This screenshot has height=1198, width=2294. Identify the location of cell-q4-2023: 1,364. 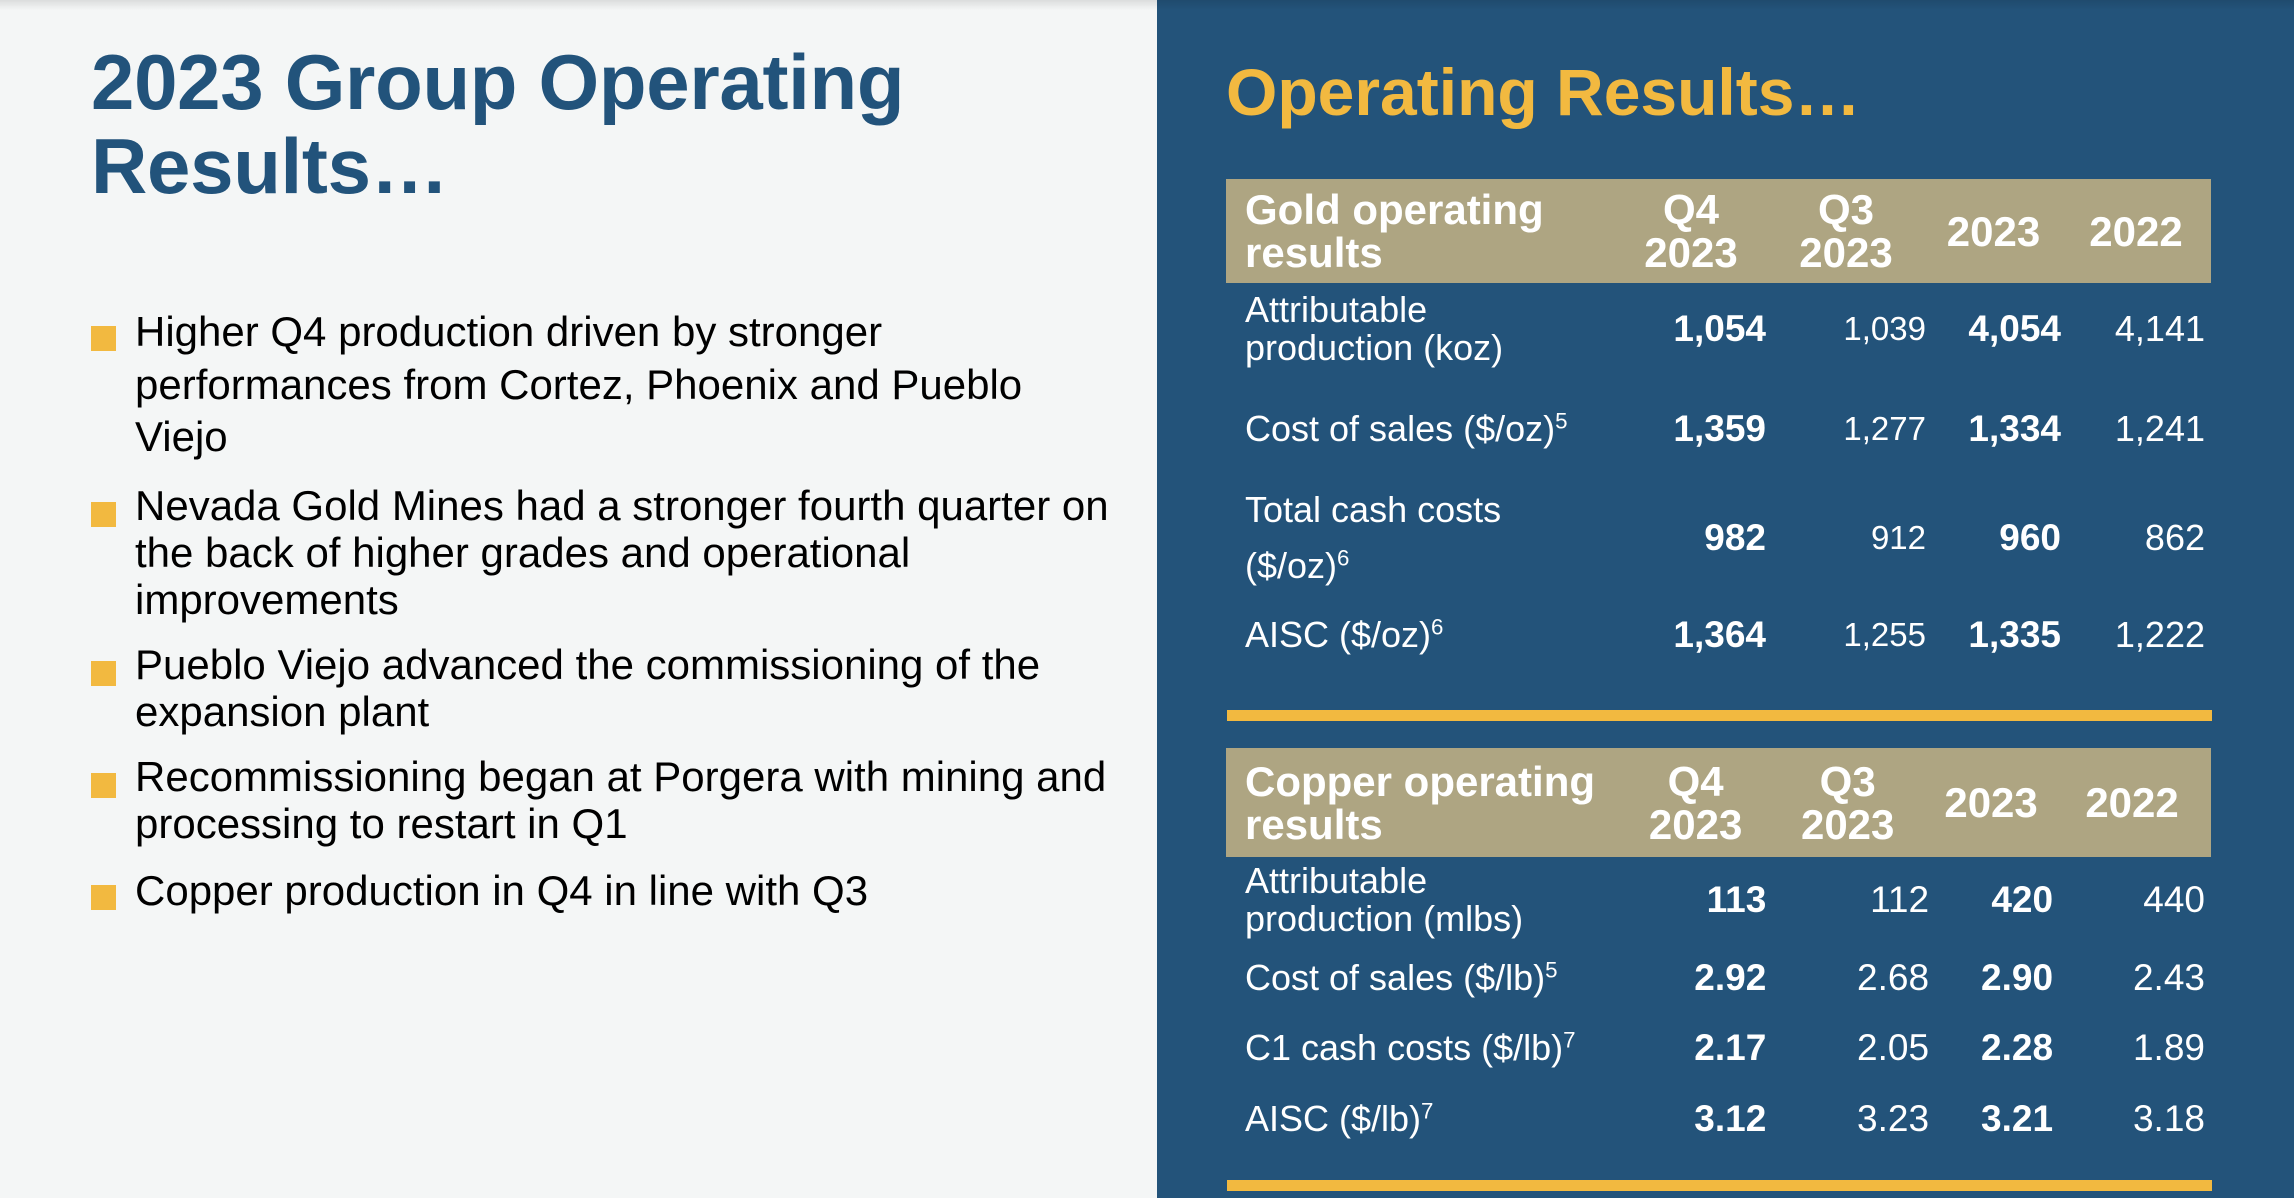
(1719, 634).